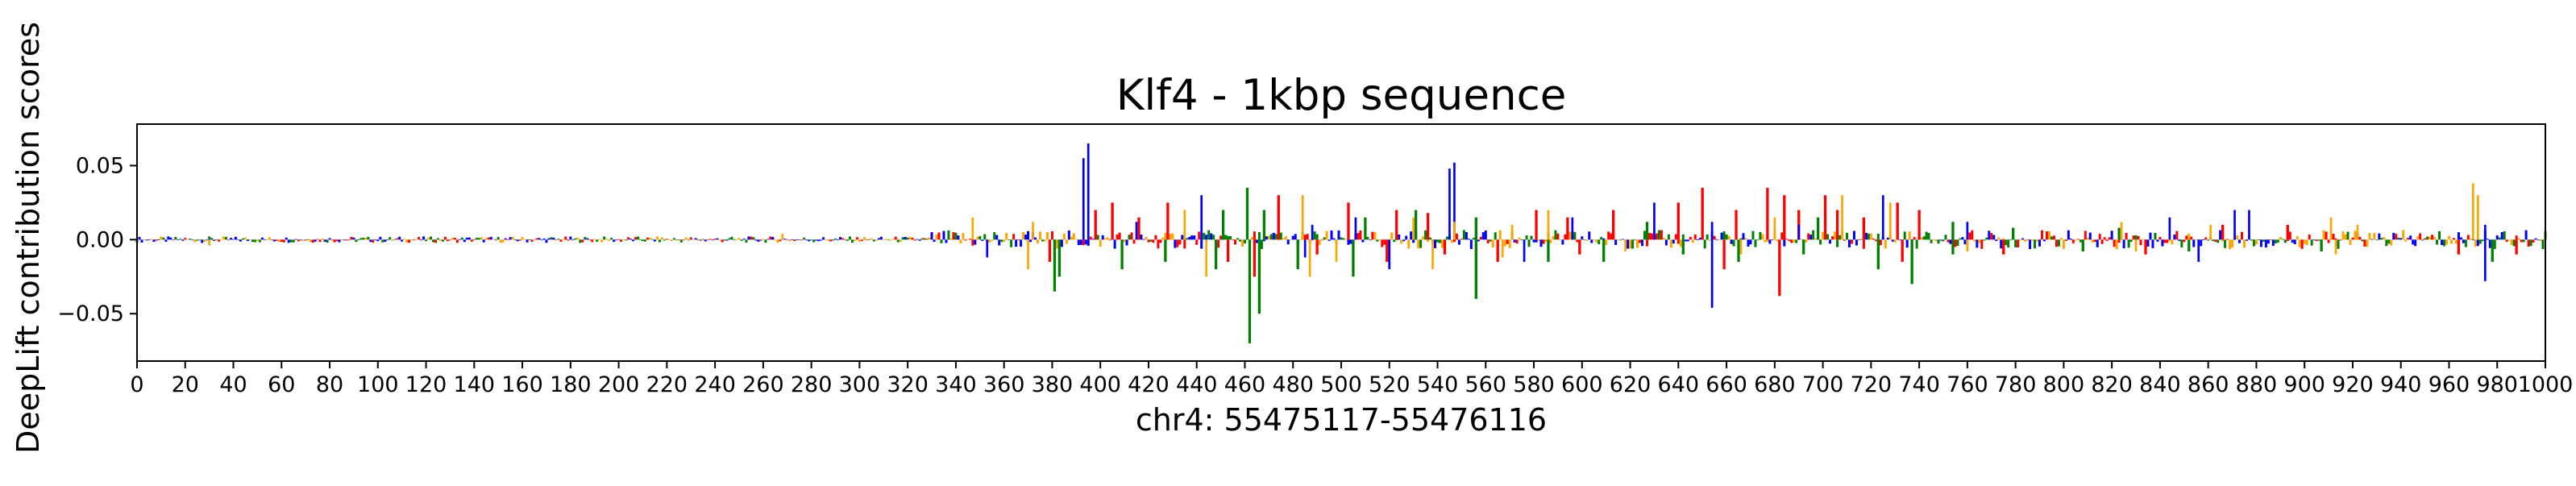 The height and width of the screenshot is (486, 2576). Describe the element at coordinates (2304, 384) in the screenshot. I see `x-tick-label: 900` at that location.